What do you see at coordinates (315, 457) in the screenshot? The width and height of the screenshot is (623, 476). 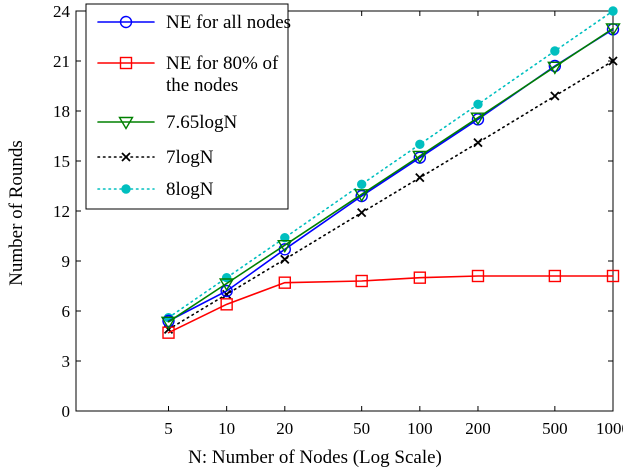 I see `x-axis-label: N: Number of Nodes (Log Scale)` at bounding box center [315, 457].